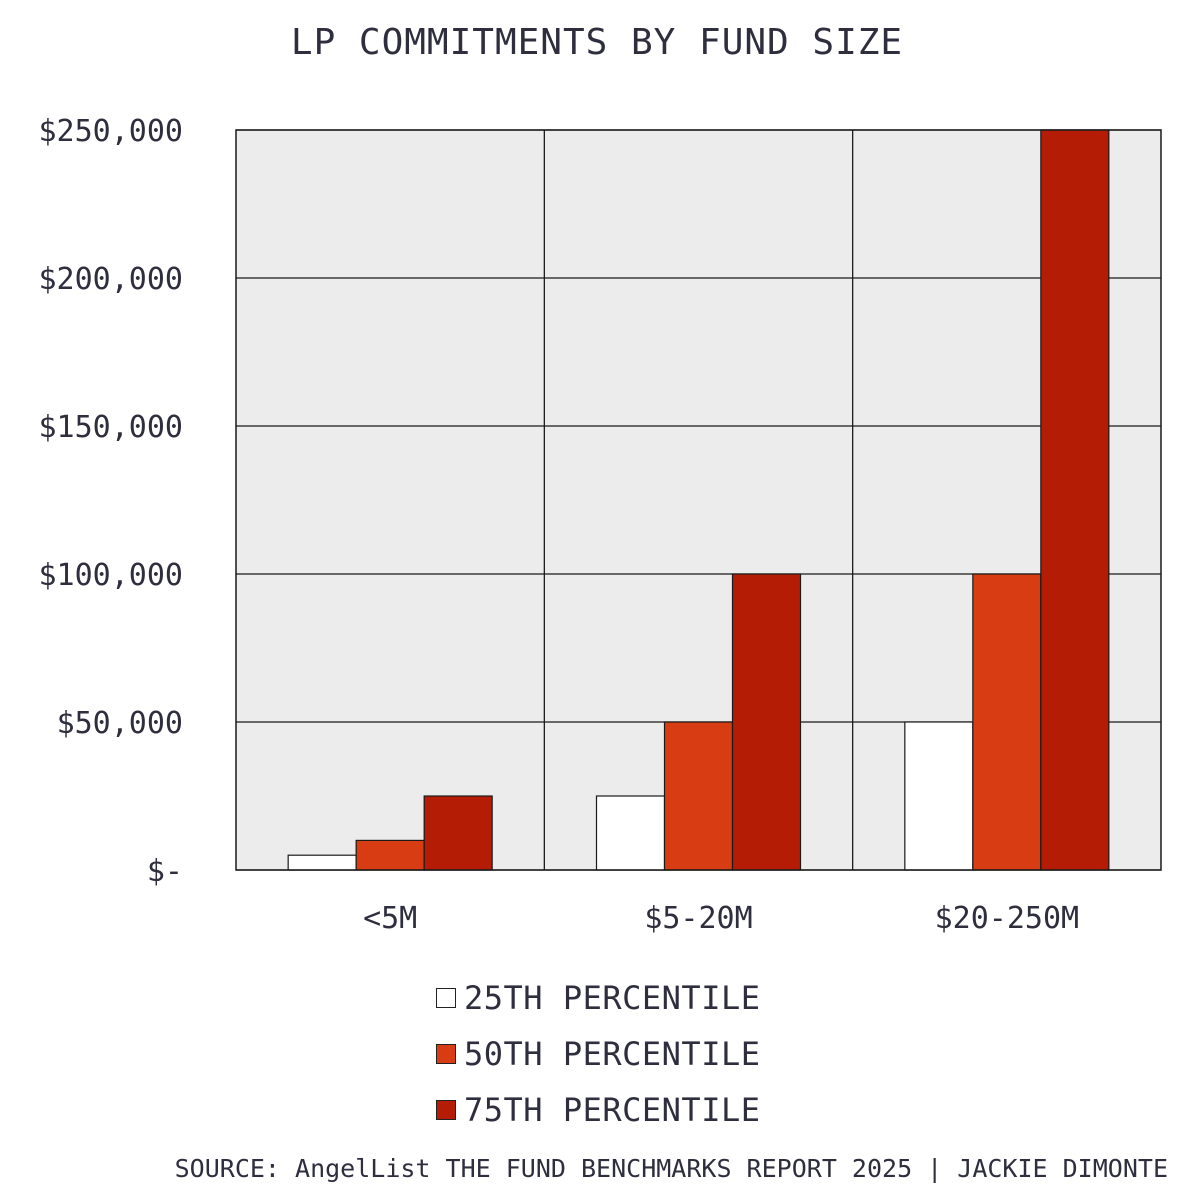  I want to click on y-tick-label: $50,000, so click(120, 723).